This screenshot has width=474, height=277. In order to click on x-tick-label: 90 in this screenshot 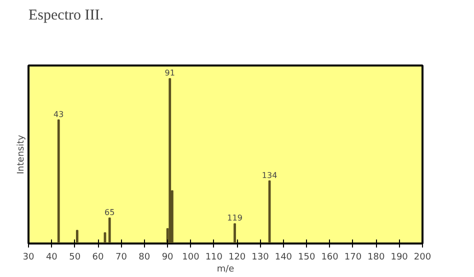, I will do `click(168, 257)`.